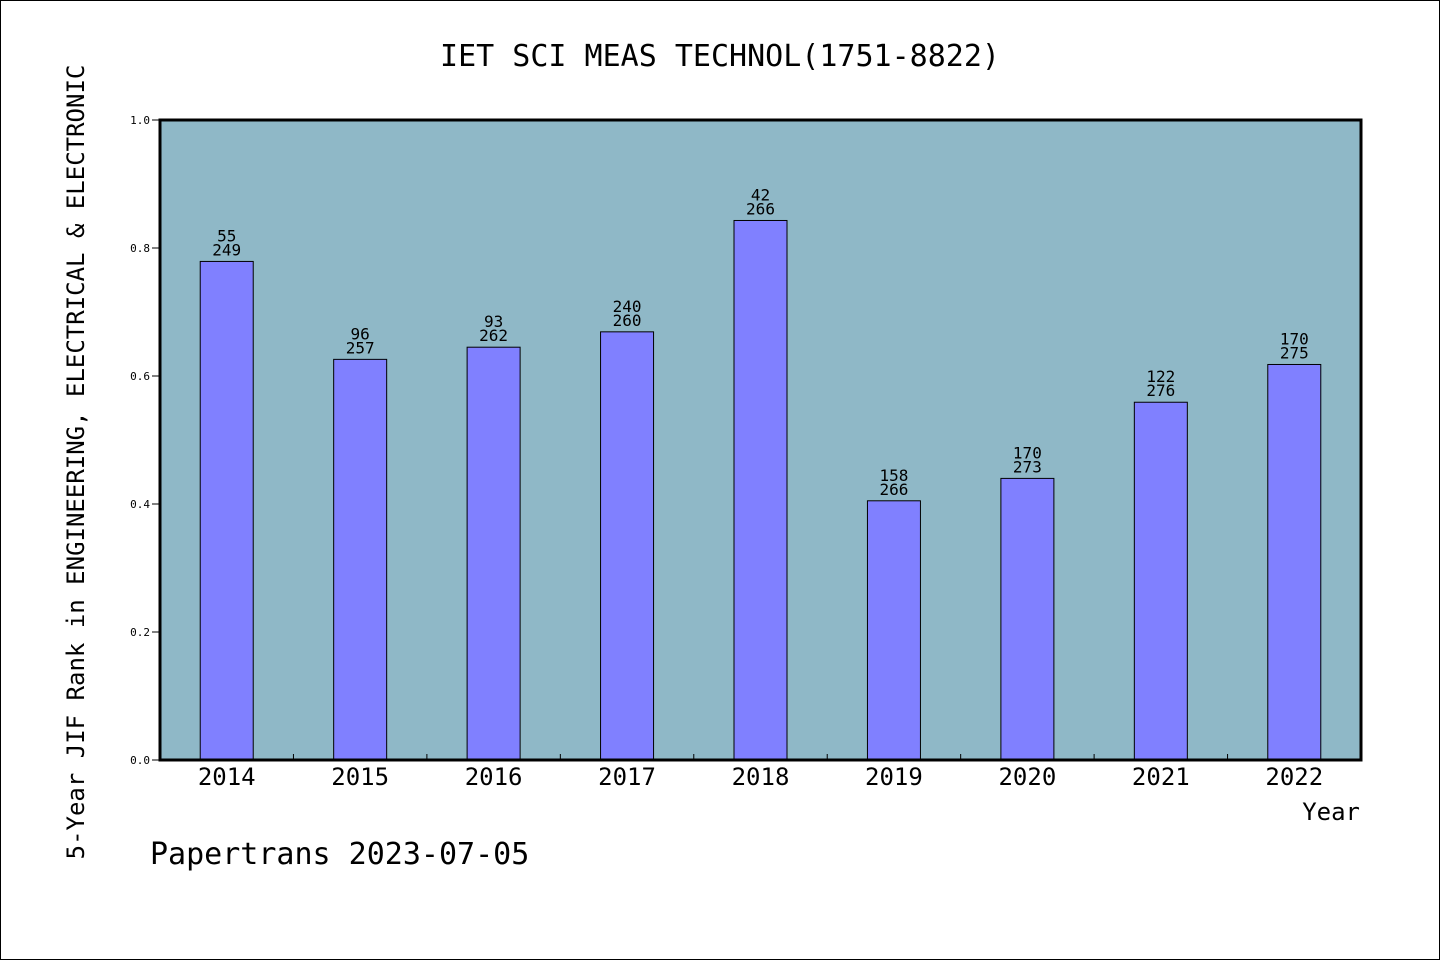 This screenshot has width=1440, height=960. Describe the element at coordinates (360, 333) in the screenshot. I see `rank-label-2015: 96` at that location.